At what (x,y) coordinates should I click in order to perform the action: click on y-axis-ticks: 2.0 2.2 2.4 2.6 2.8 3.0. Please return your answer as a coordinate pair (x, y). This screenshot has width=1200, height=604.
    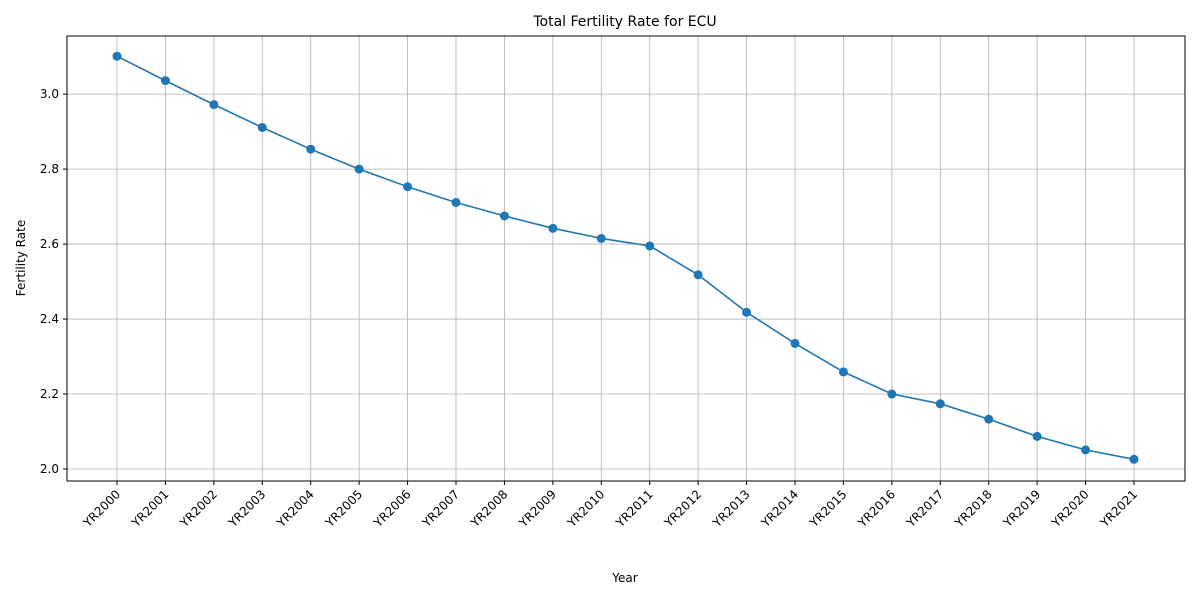
    Looking at the image, I should click on (53, 281).